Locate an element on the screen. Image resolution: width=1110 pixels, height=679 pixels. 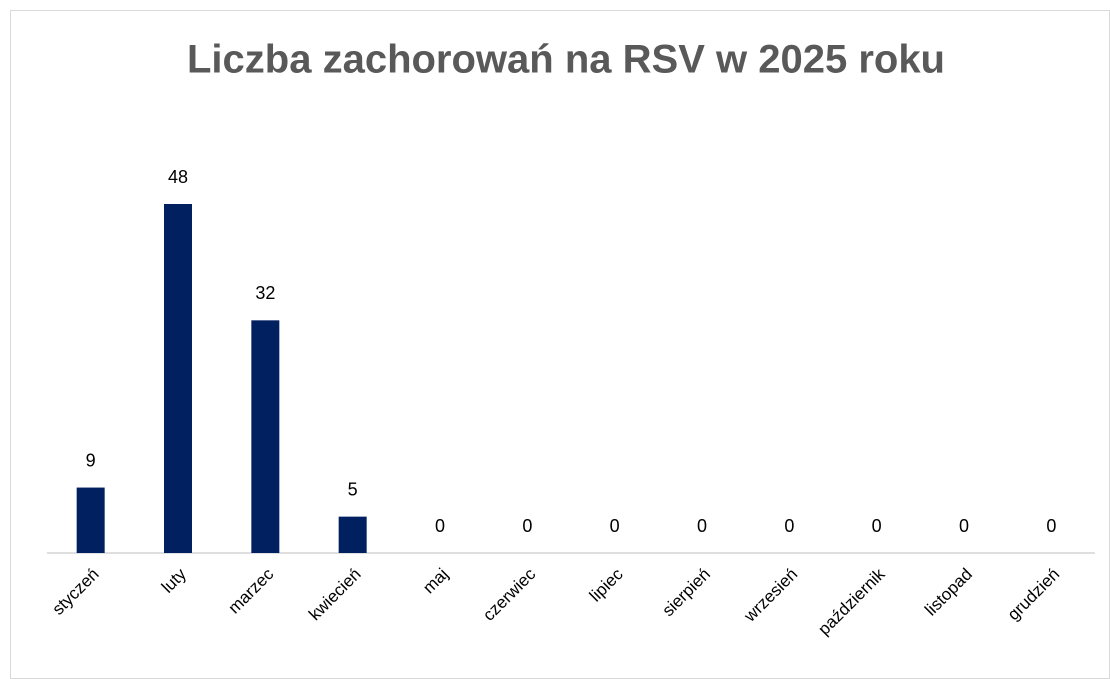
data-label: 5 is located at coordinates (353, 489).